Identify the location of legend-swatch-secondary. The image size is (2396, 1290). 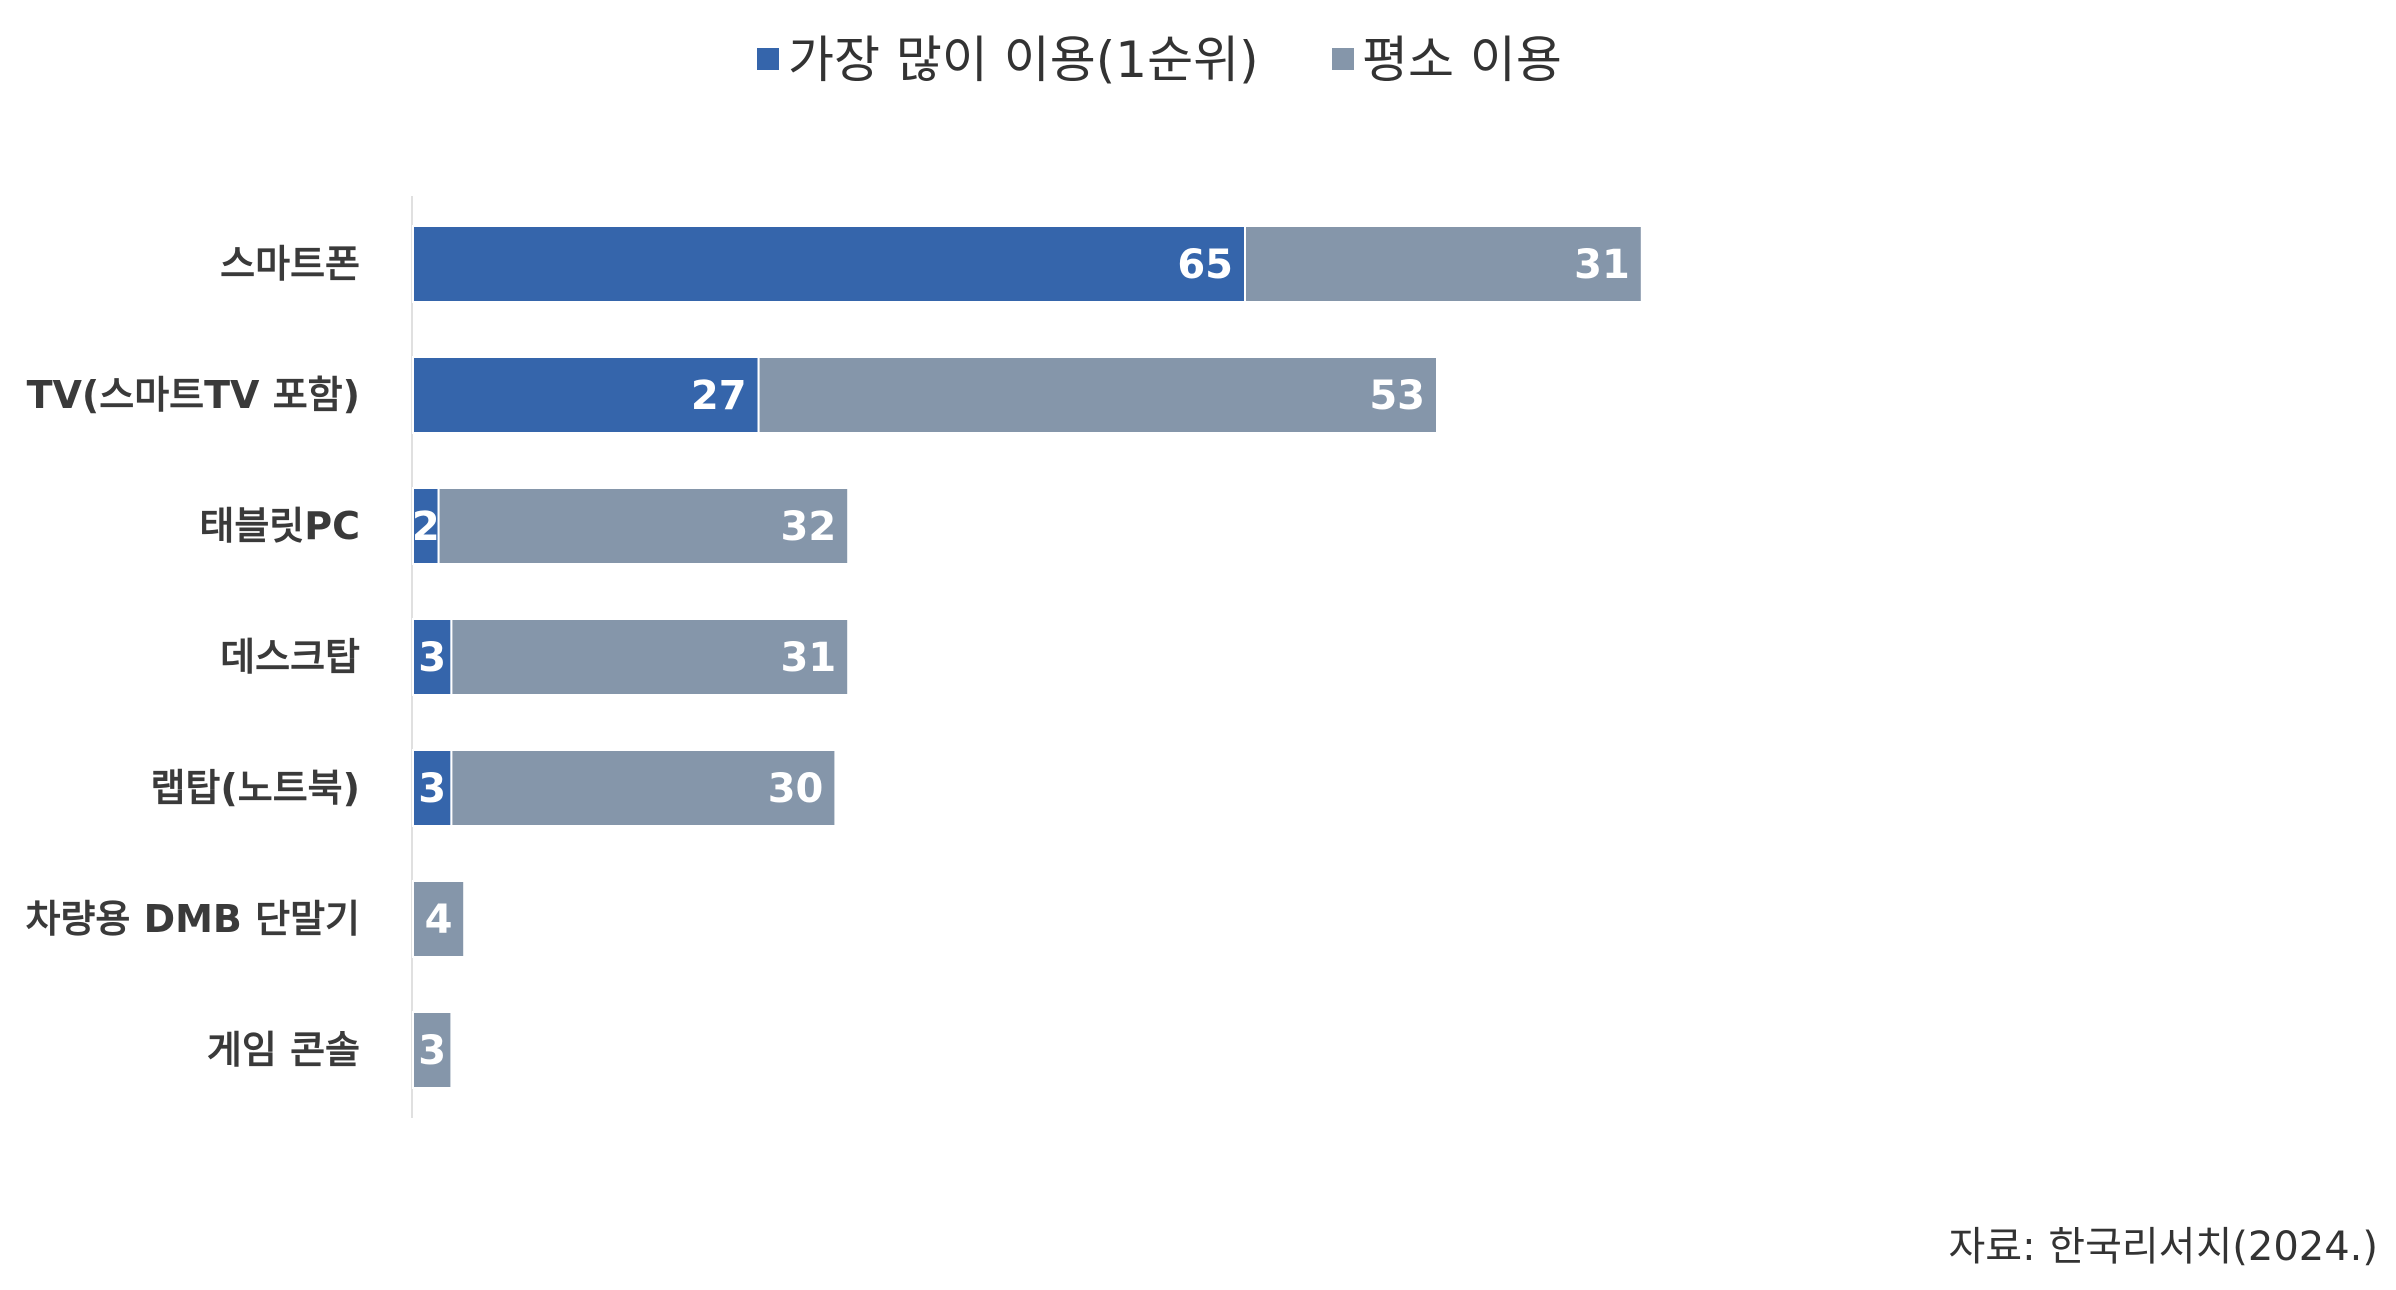
(1343, 59).